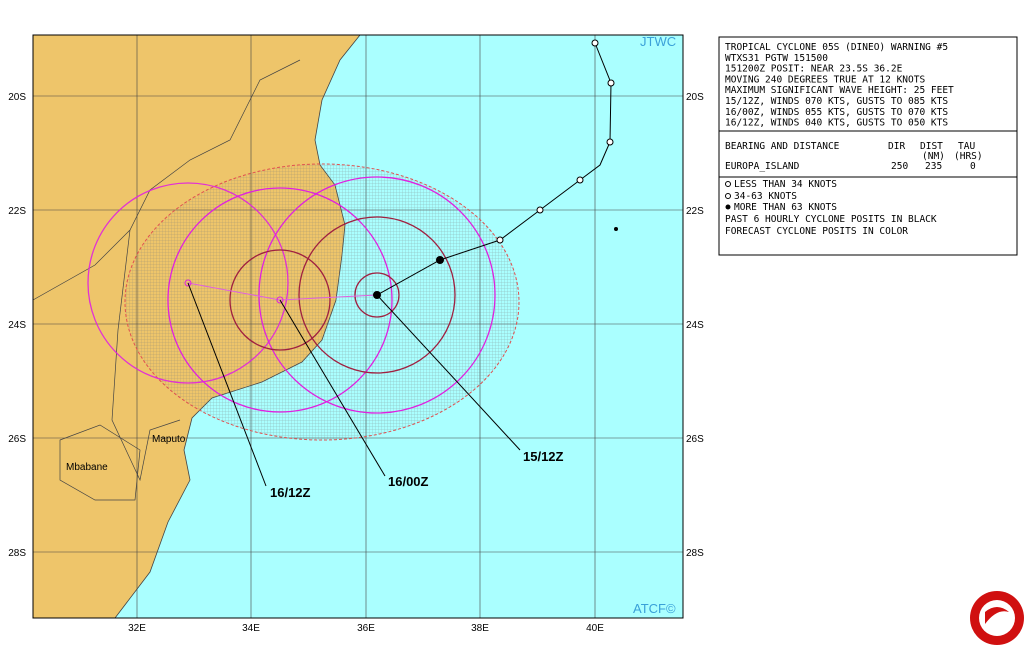 Image resolution: width=1024 pixels, height=654 pixels. I want to click on table-header: TAU, so click(966, 146).